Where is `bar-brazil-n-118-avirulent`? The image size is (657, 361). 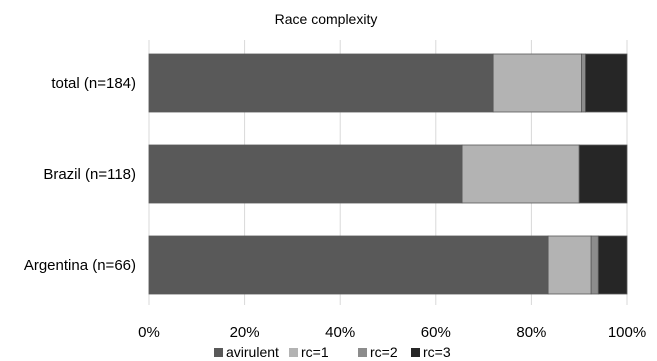
bar-brazil-n-118-avirulent is located at coordinates (305, 174).